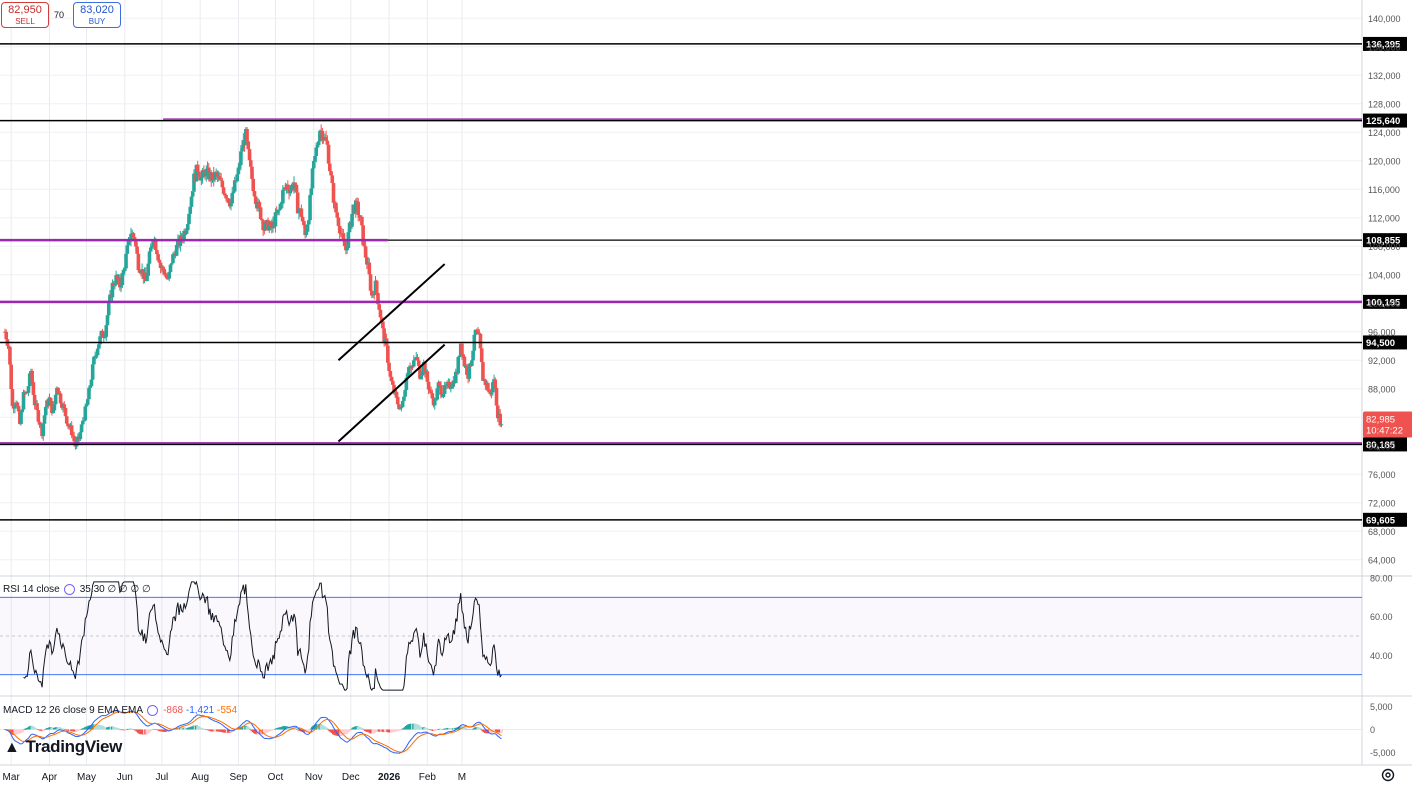 The width and height of the screenshot is (1412, 790). What do you see at coordinates (1383, 753) in the screenshot?
I see `macd-axis-tick: -5,000` at bounding box center [1383, 753].